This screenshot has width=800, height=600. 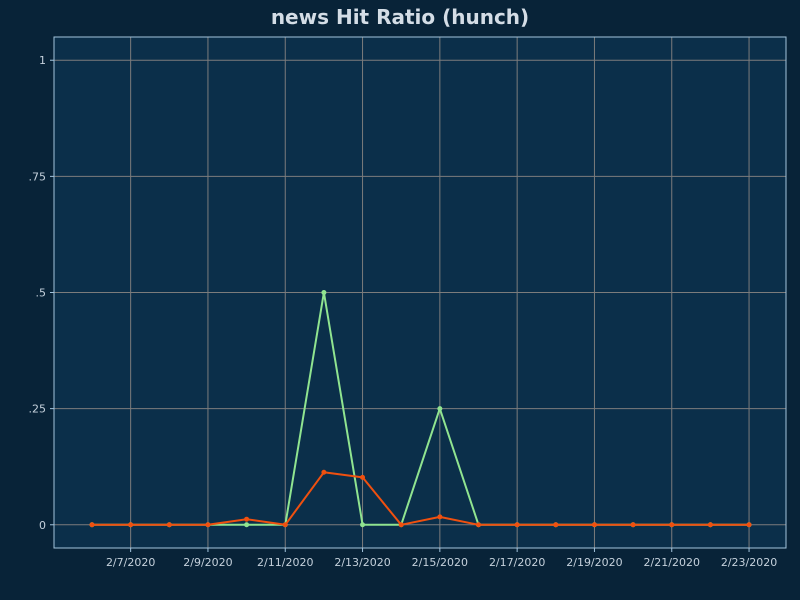 What do you see at coordinates (42, 525) in the screenshot?
I see `y-tick-label: 0` at bounding box center [42, 525].